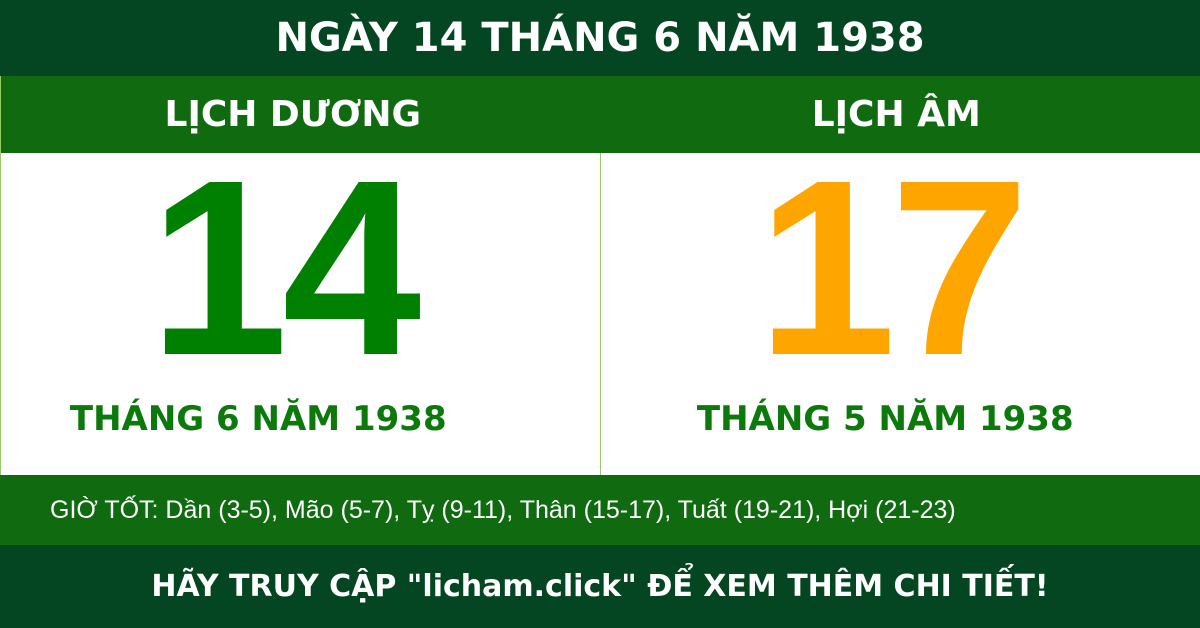  I want to click on solar-day: 14, so click(285, 267).